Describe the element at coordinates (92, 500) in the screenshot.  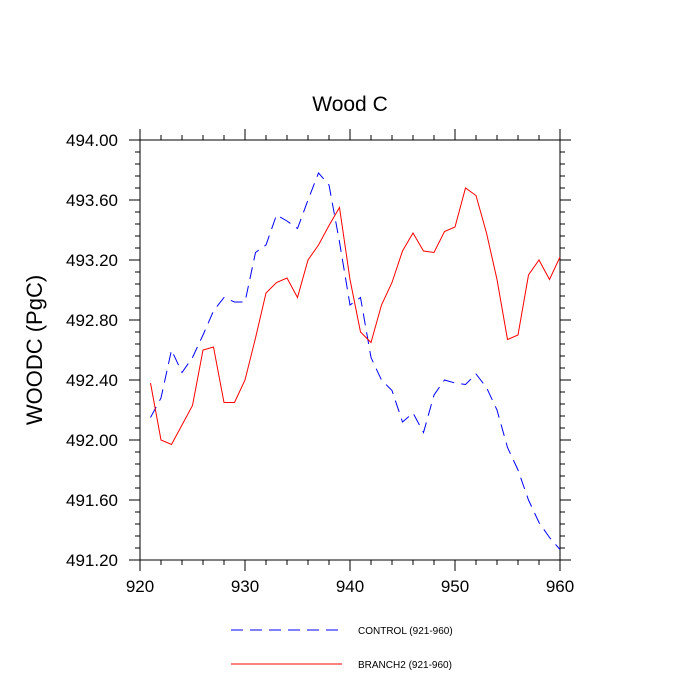
I see `y-tick-label: 491.60` at that location.